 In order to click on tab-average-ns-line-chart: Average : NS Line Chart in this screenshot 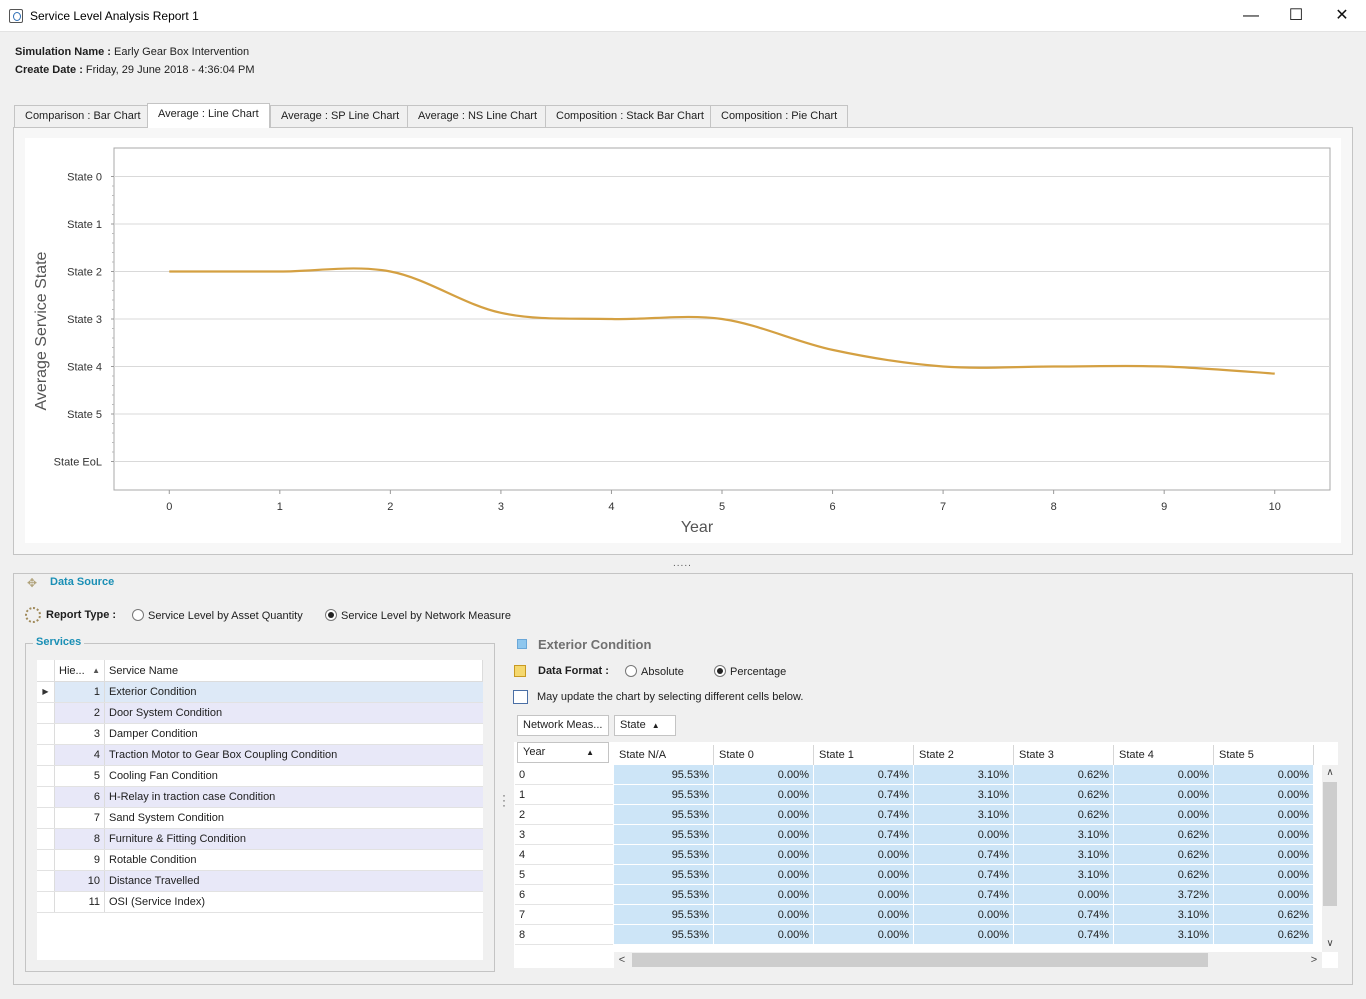, I will do `click(478, 116)`.